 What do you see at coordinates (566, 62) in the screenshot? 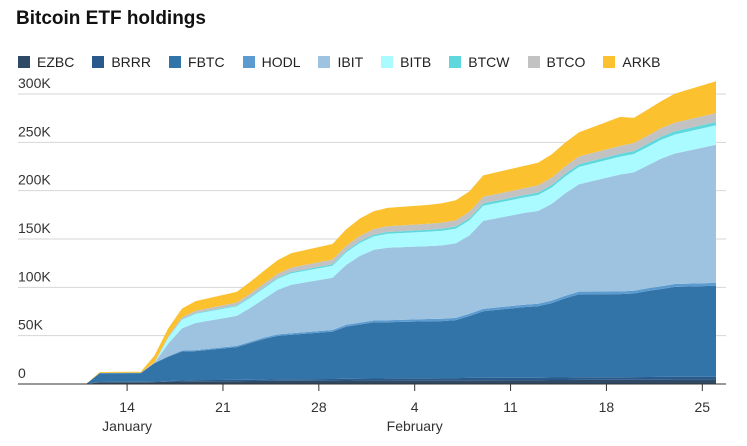
I see `legend-label: BTCO` at bounding box center [566, 62].